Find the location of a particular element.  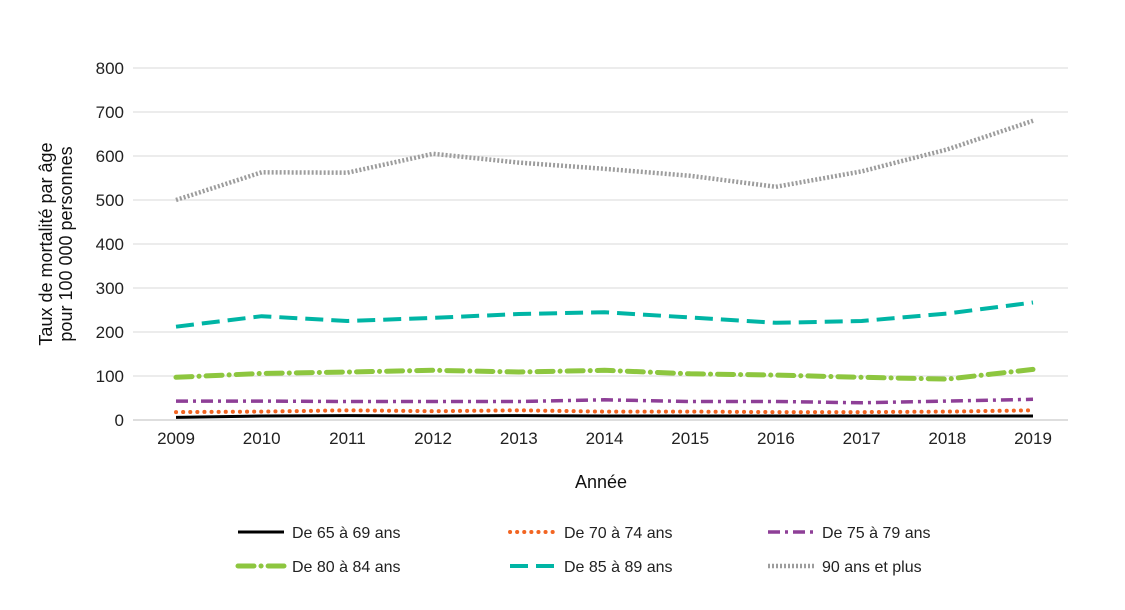

y-axis-title-line-2: pour 100 000 personnes is located at coordinates (66, 243).